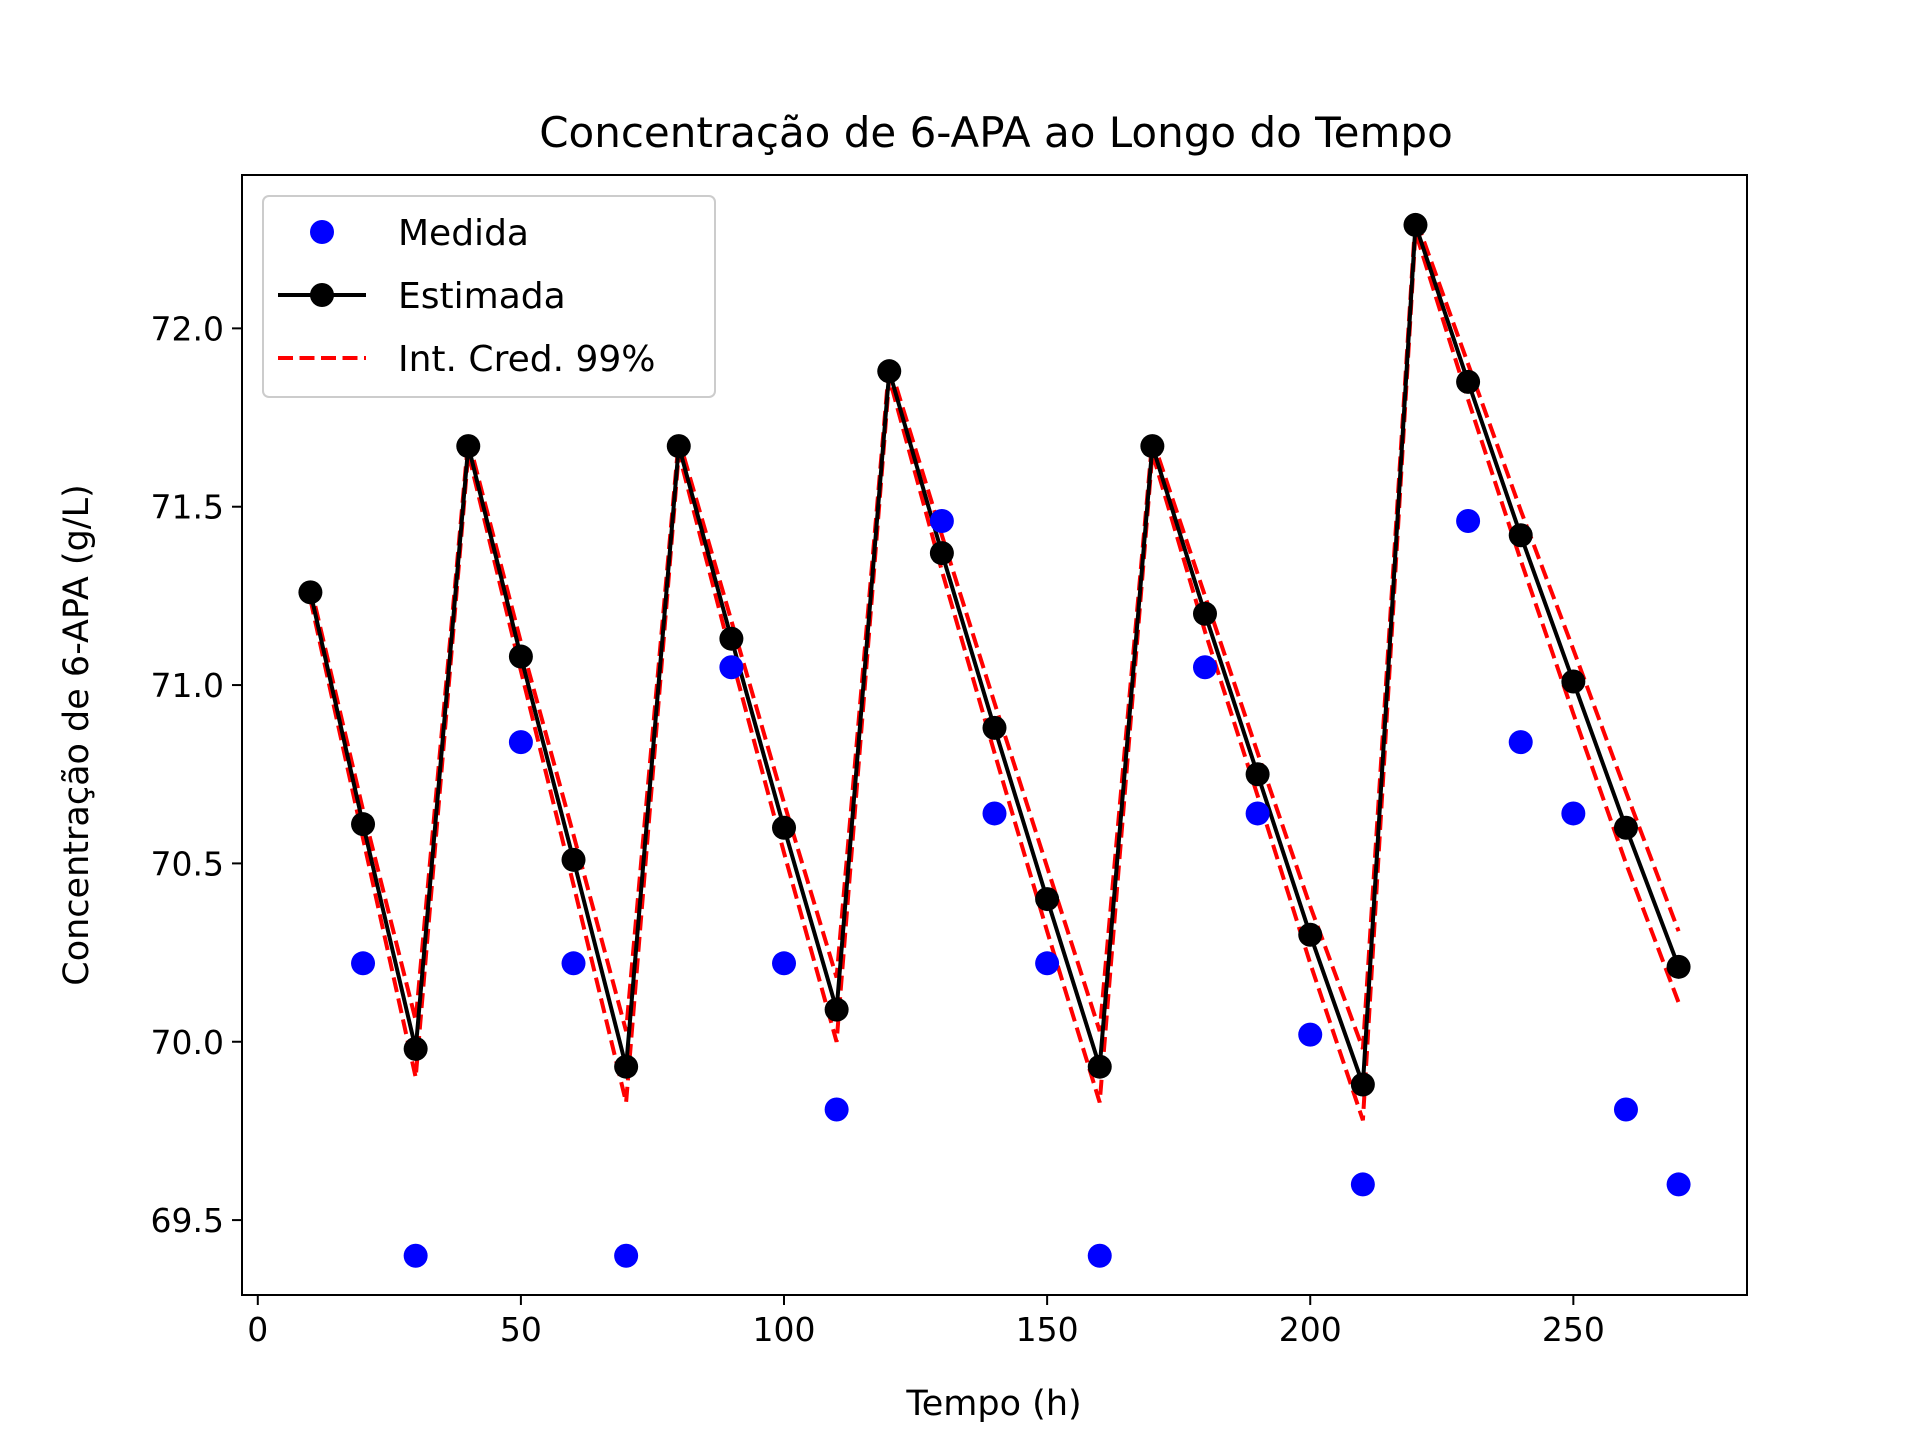  Describe the element at coordinates (187, 1220) in the screenshot. I see `y-tick-label: 69.5` at that location.